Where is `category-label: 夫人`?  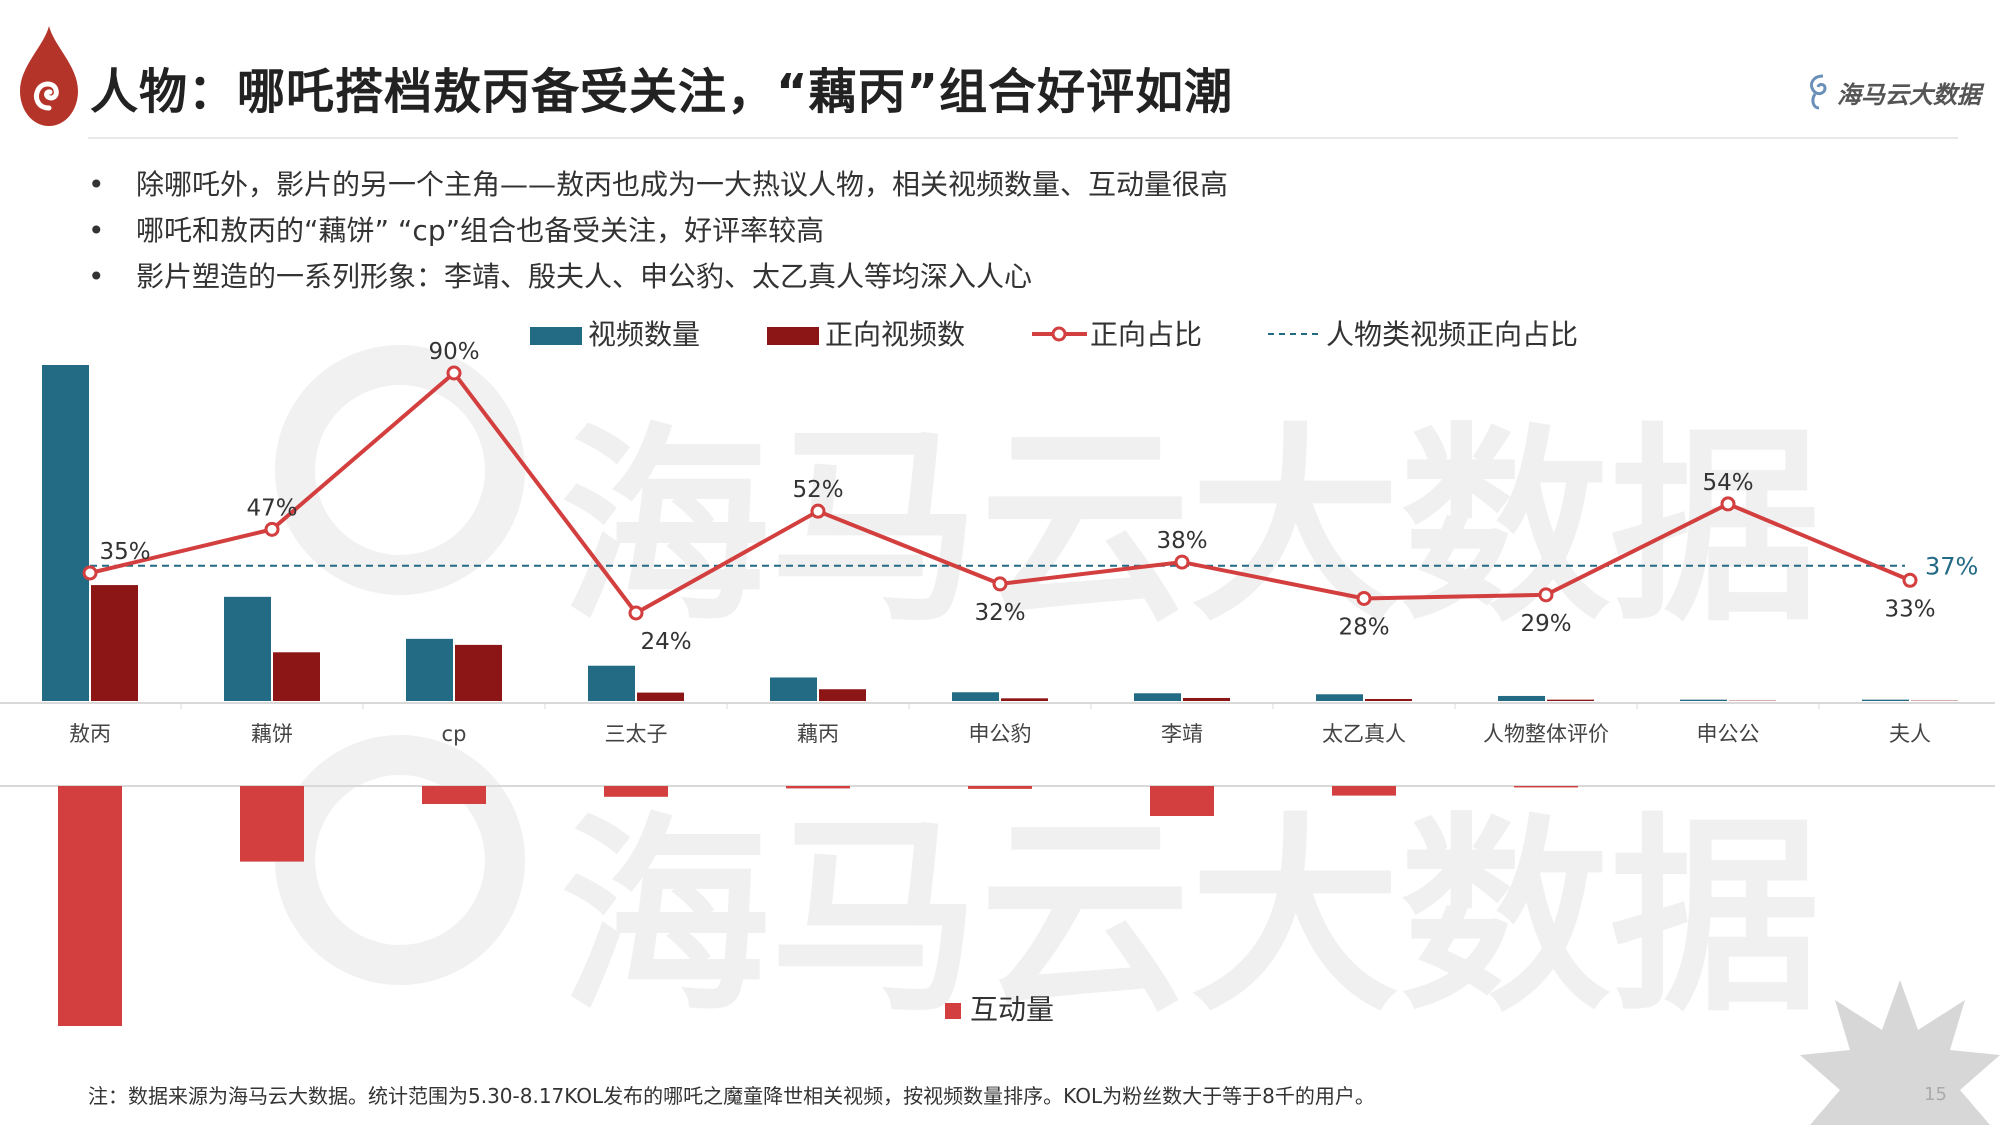
category-label: 夫人 is located at coordinates (1910, 734).